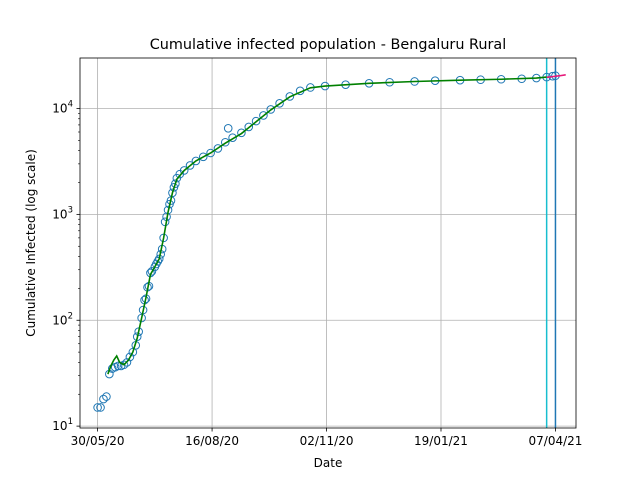 The image size is (640, 480). What do you see at coordinates (31, 243) in the screenshot?
I see `y-axis-title: Cumulative Infected (log scale)` at bounding box center [31, 243].